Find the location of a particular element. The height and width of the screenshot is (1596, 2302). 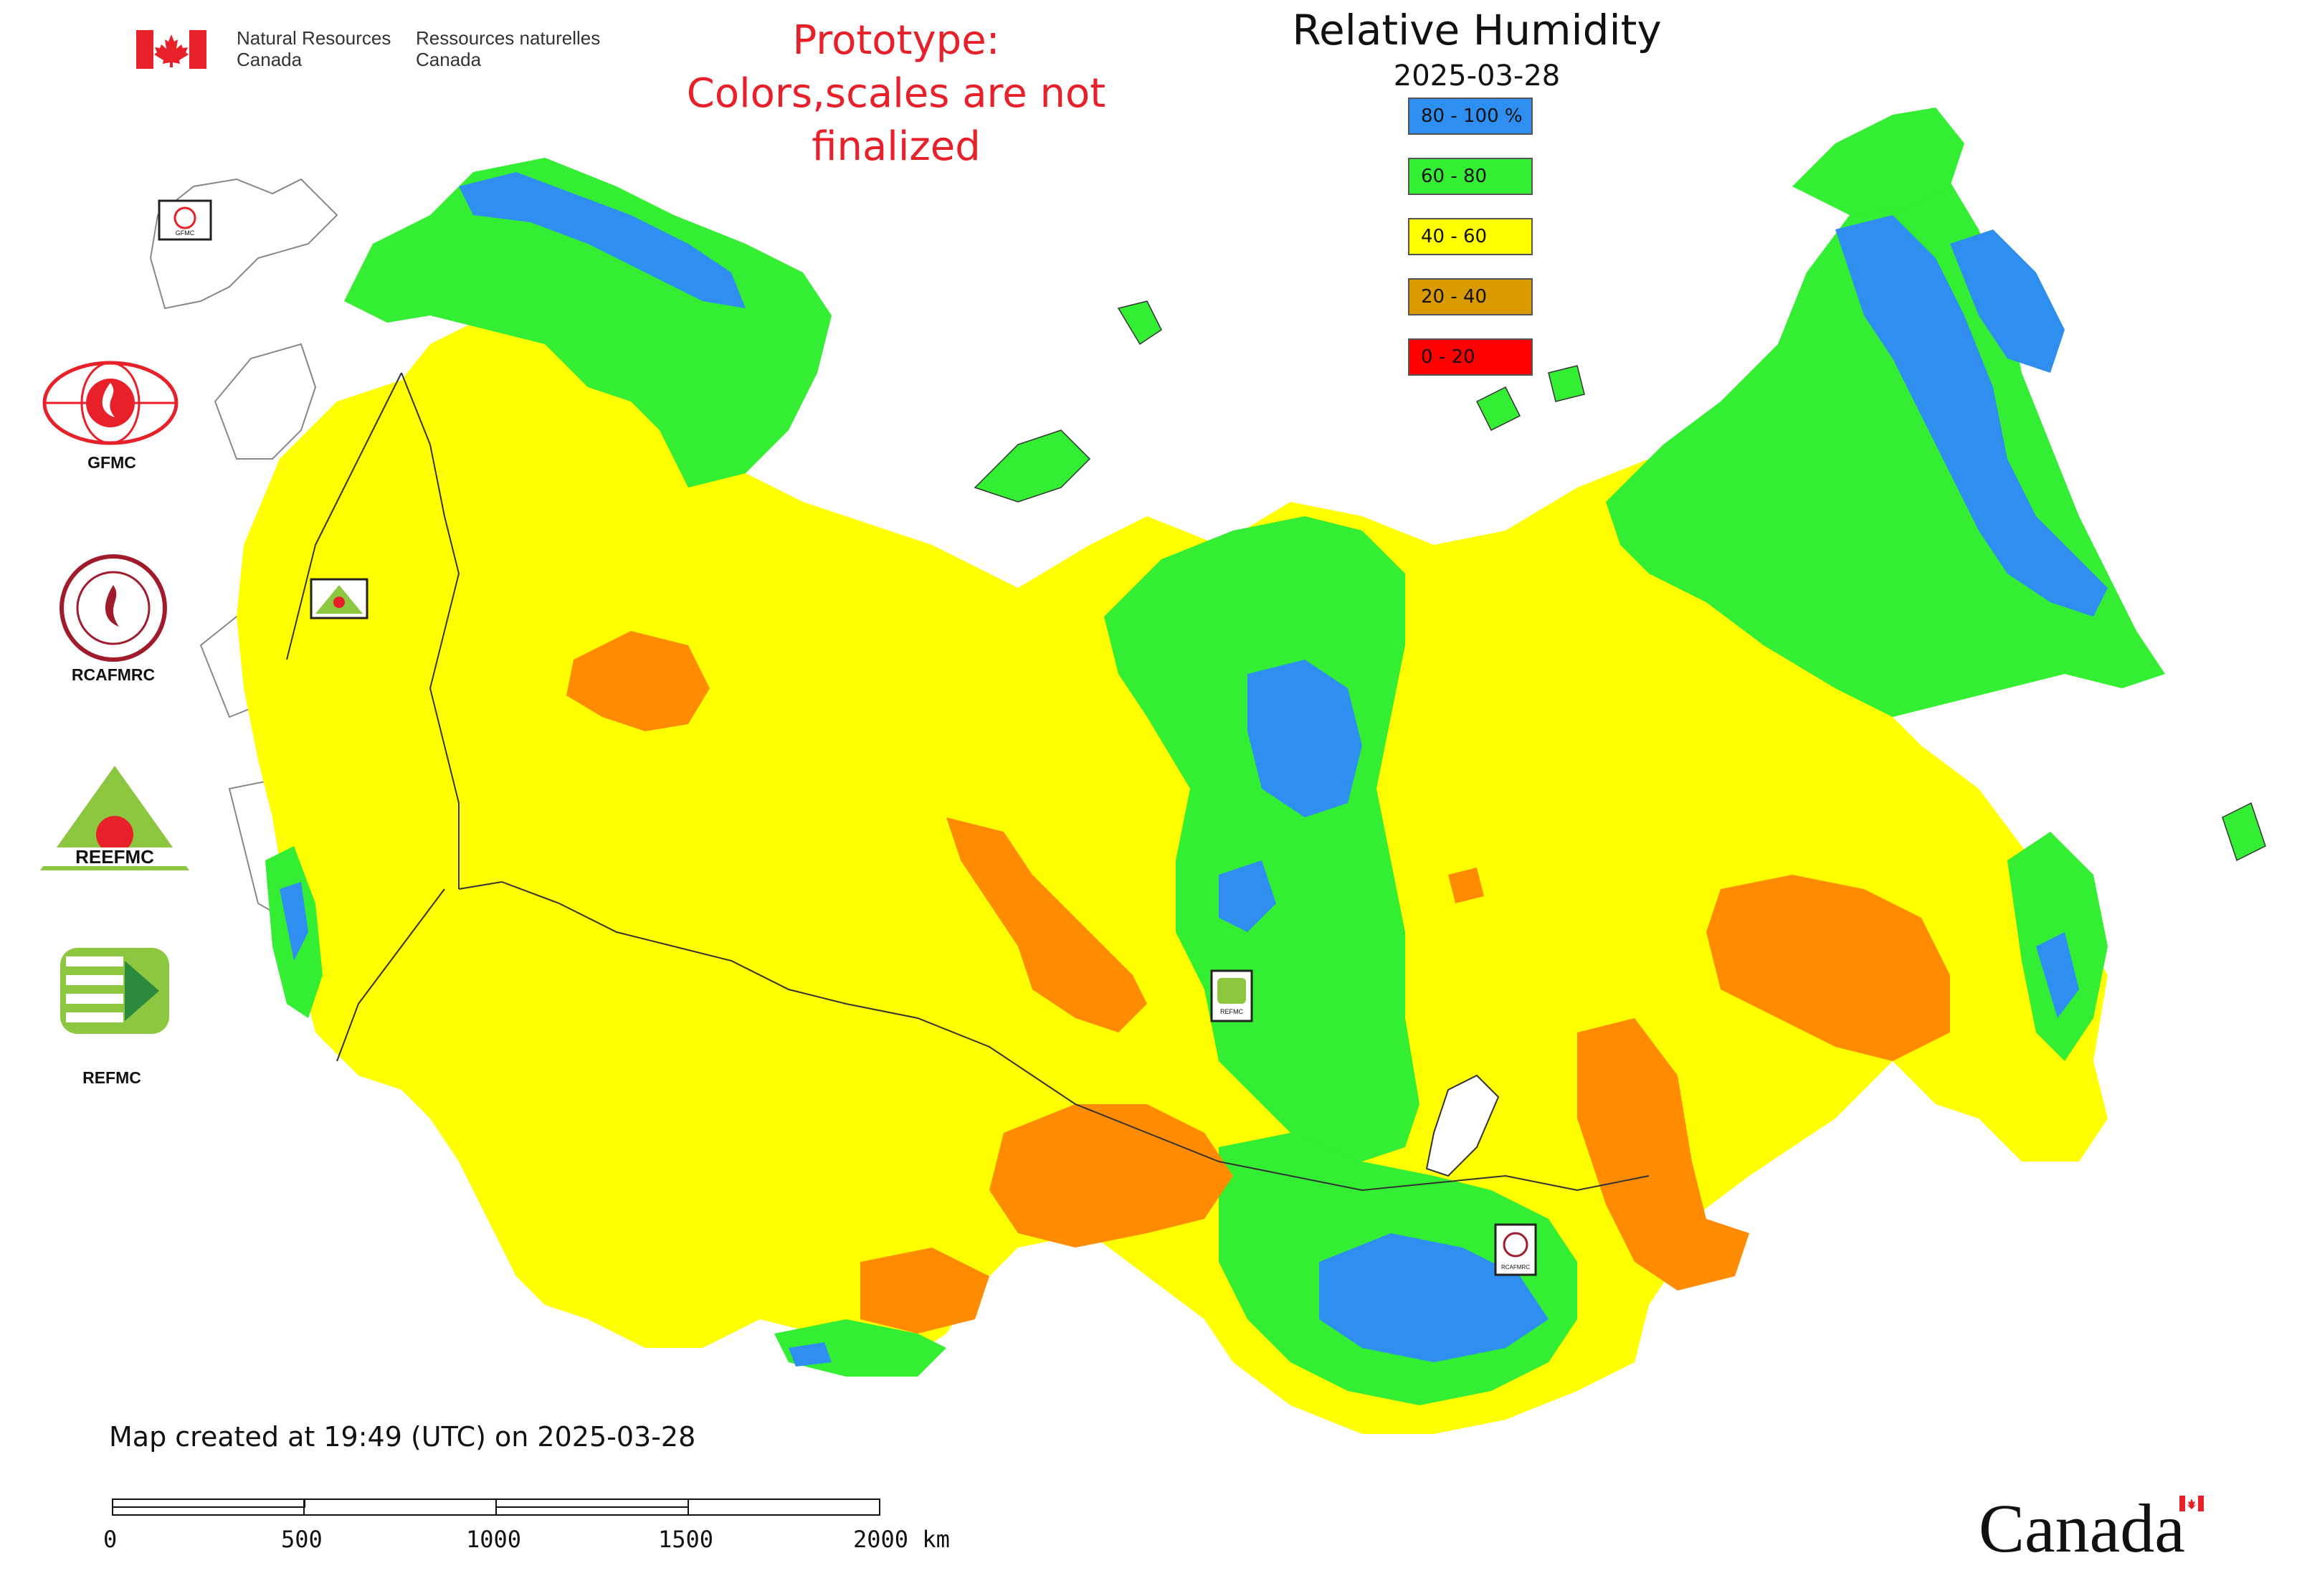

scale-tick-500: 500 is located at coordinates (302, 1539).